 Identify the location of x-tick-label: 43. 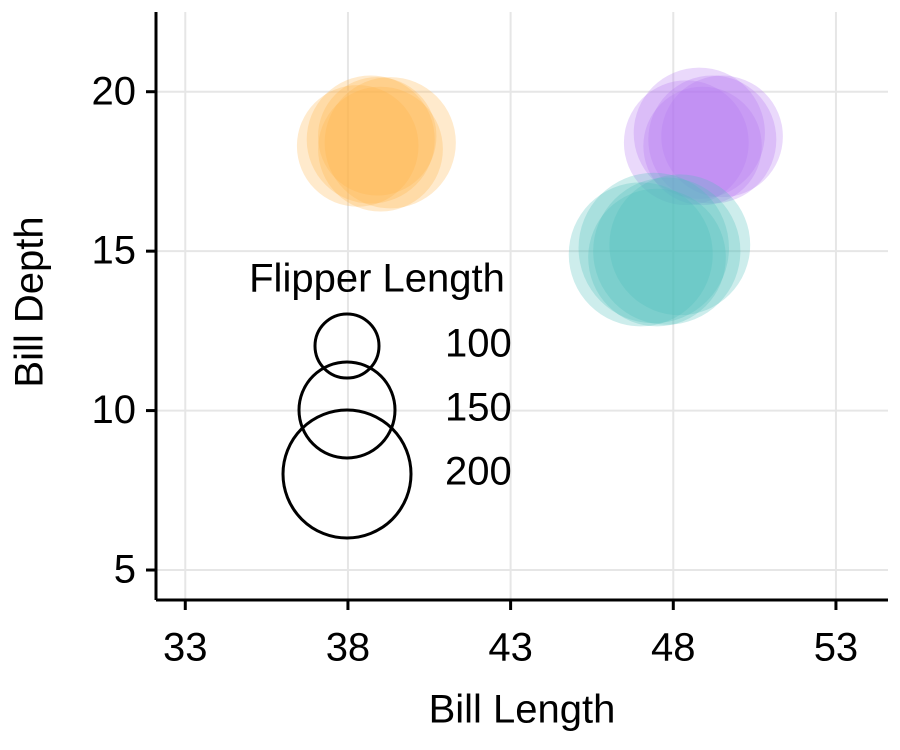
(510, 648).